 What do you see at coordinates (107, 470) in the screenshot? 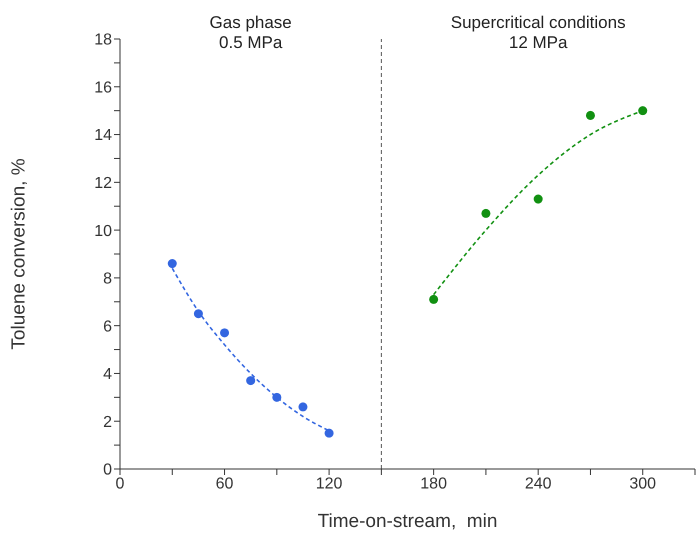
I see `y-tick-label: 0` at bounding box center [107, 470].